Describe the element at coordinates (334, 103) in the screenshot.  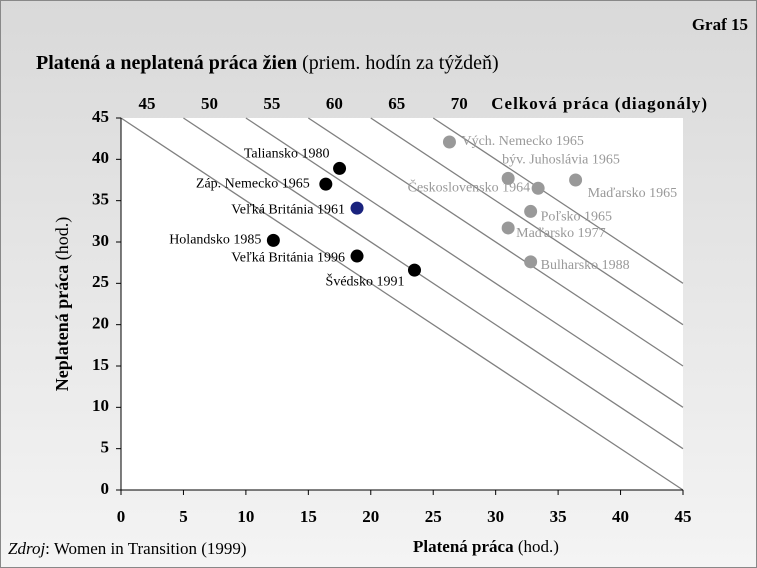
I see `top-tick-label: 60` at that location.